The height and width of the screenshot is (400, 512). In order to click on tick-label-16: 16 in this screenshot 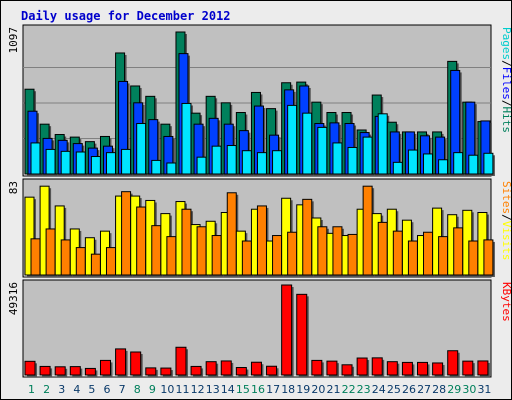, I will do `click(258, 389)`.